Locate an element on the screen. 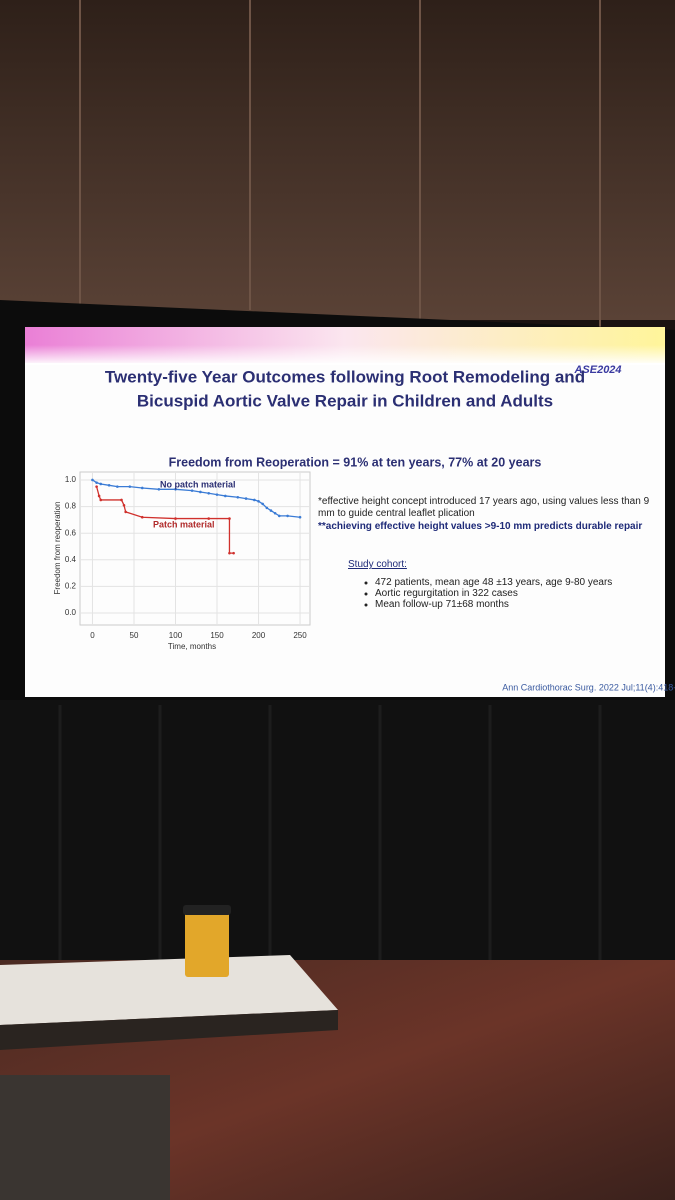  y-tick-label: 0.2 is located at coordinates (71, 586).